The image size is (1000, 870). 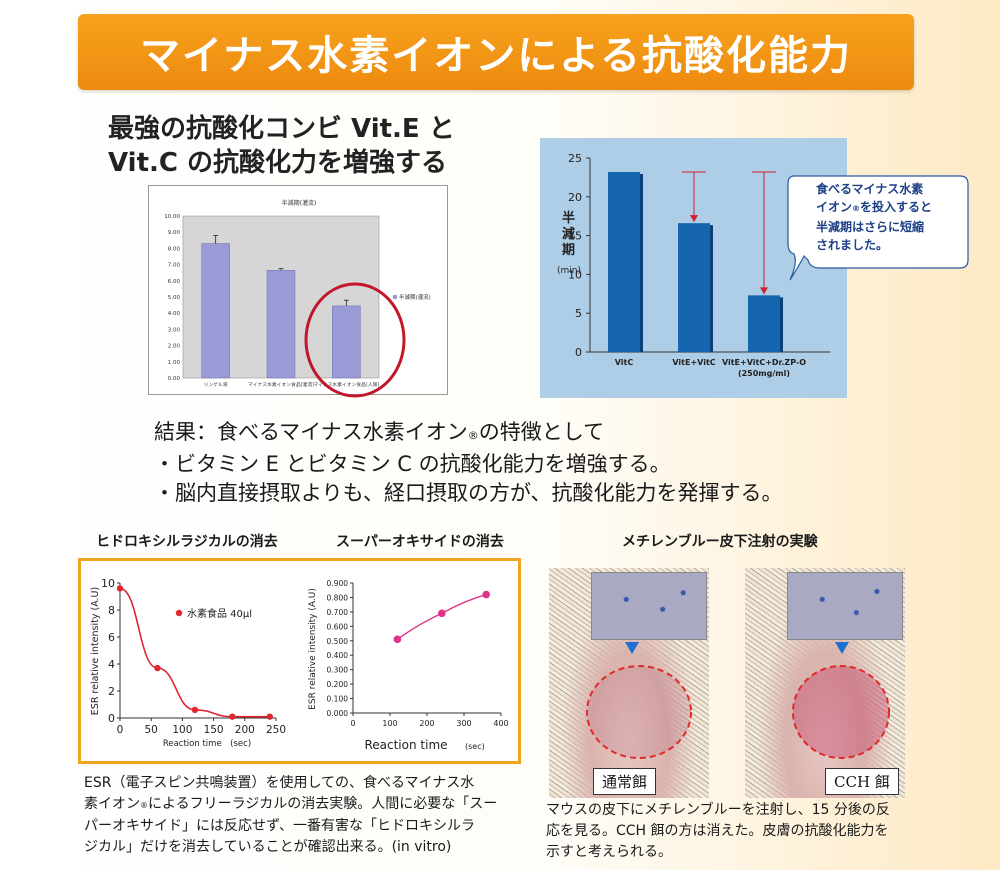 What do you see at coordinates (245, 730) in the screenshot?
I see `x-tick-label: 200` at bounding box center [245, 730].